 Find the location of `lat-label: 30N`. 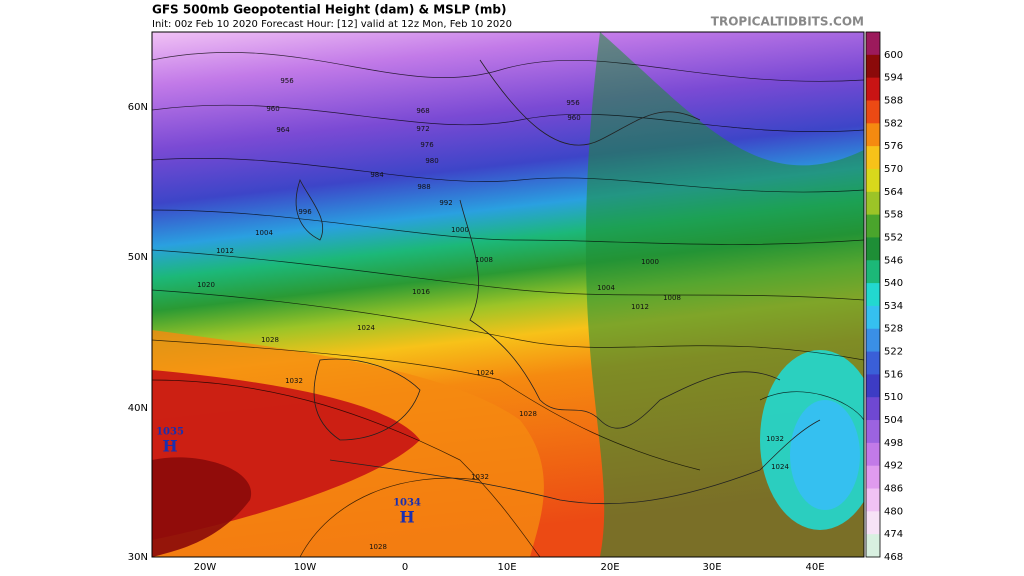

lat-label: 30N is located at coordinates (138, 557).